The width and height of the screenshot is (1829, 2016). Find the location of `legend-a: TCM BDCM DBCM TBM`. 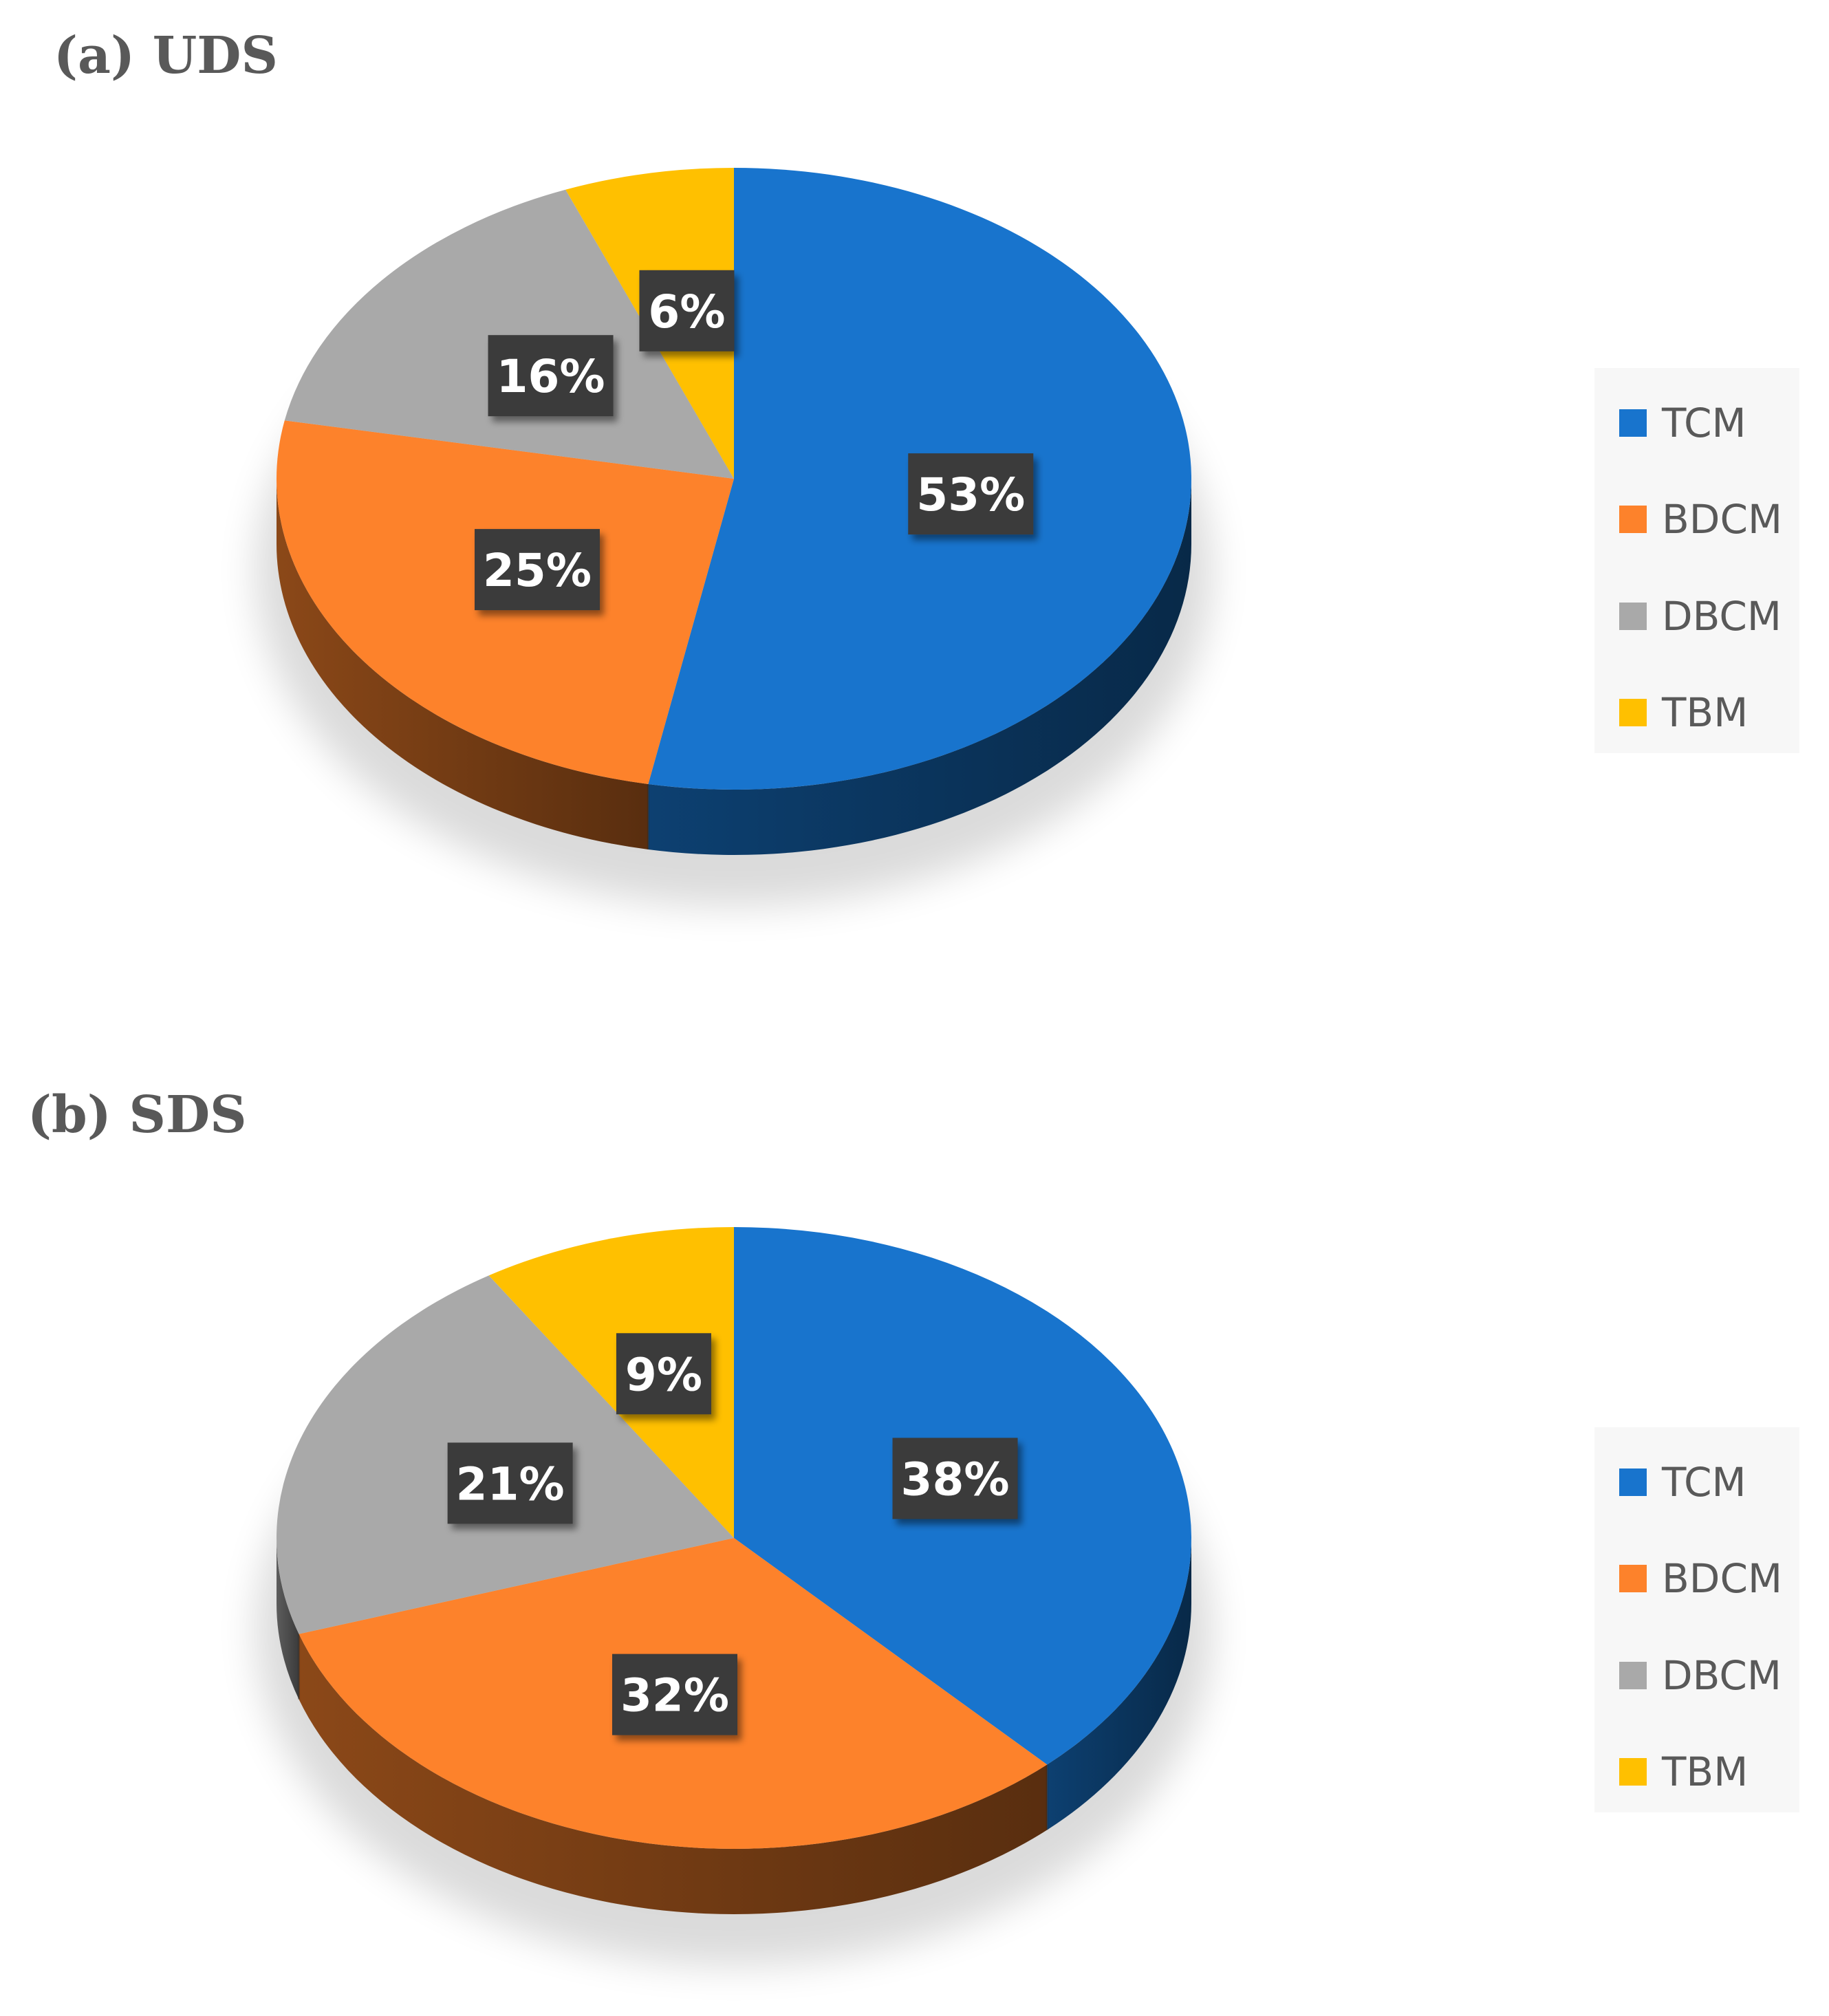

legend-a: TCM BDCM DBCM TBM is located at coordinates (1697, 561).